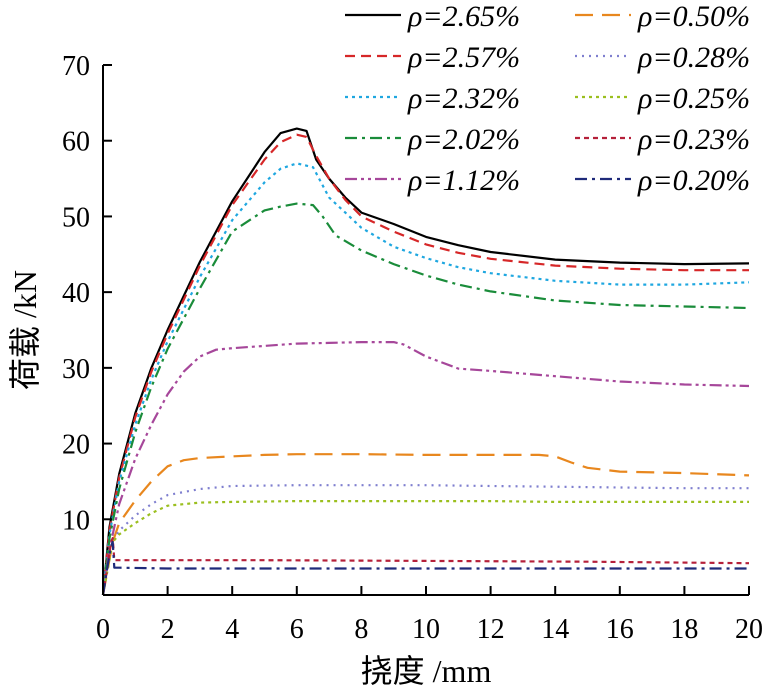  Describe the element at coordinates (693, 57) in the screenshot. I see `legend-label-6: ρ=0.28%` at that location.